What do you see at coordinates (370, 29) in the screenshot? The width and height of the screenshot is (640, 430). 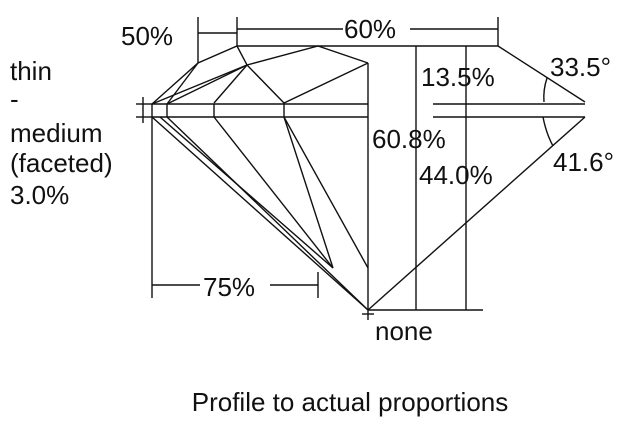 I see `table-label: 60%` at bounding box center [370, 29].